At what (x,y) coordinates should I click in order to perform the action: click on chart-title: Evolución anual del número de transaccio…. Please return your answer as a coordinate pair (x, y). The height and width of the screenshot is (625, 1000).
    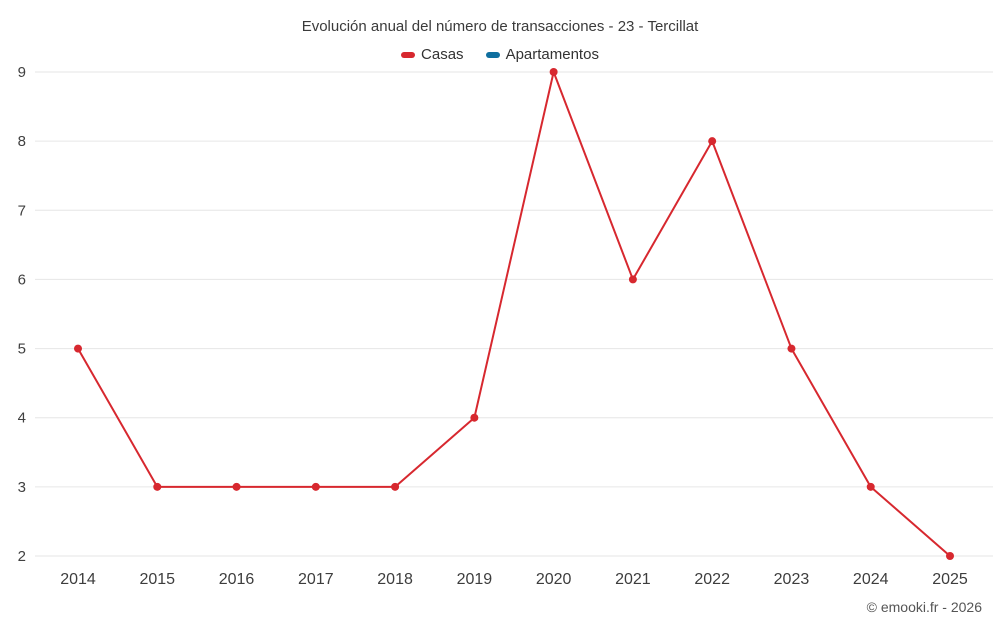
    Looking at the image, I should click on (500, 26).